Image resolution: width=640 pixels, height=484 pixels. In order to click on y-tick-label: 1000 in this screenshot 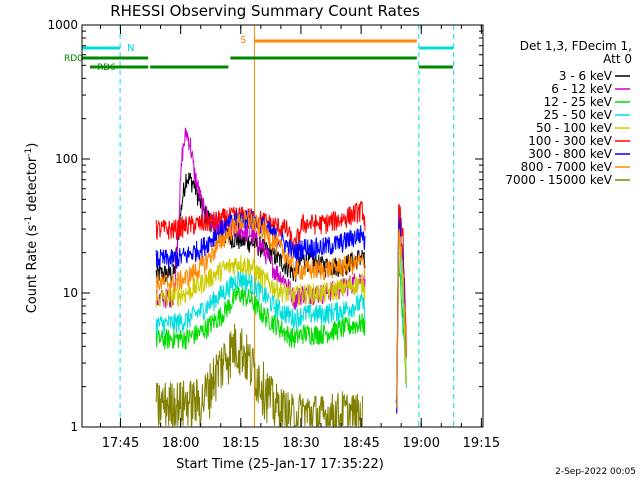, I will do `click(62, 25)`.